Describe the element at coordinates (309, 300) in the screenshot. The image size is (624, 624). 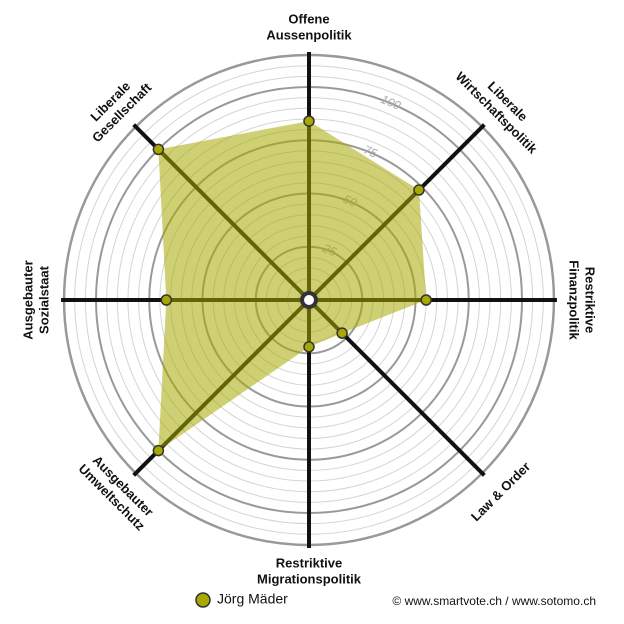
I see `center` at that location.